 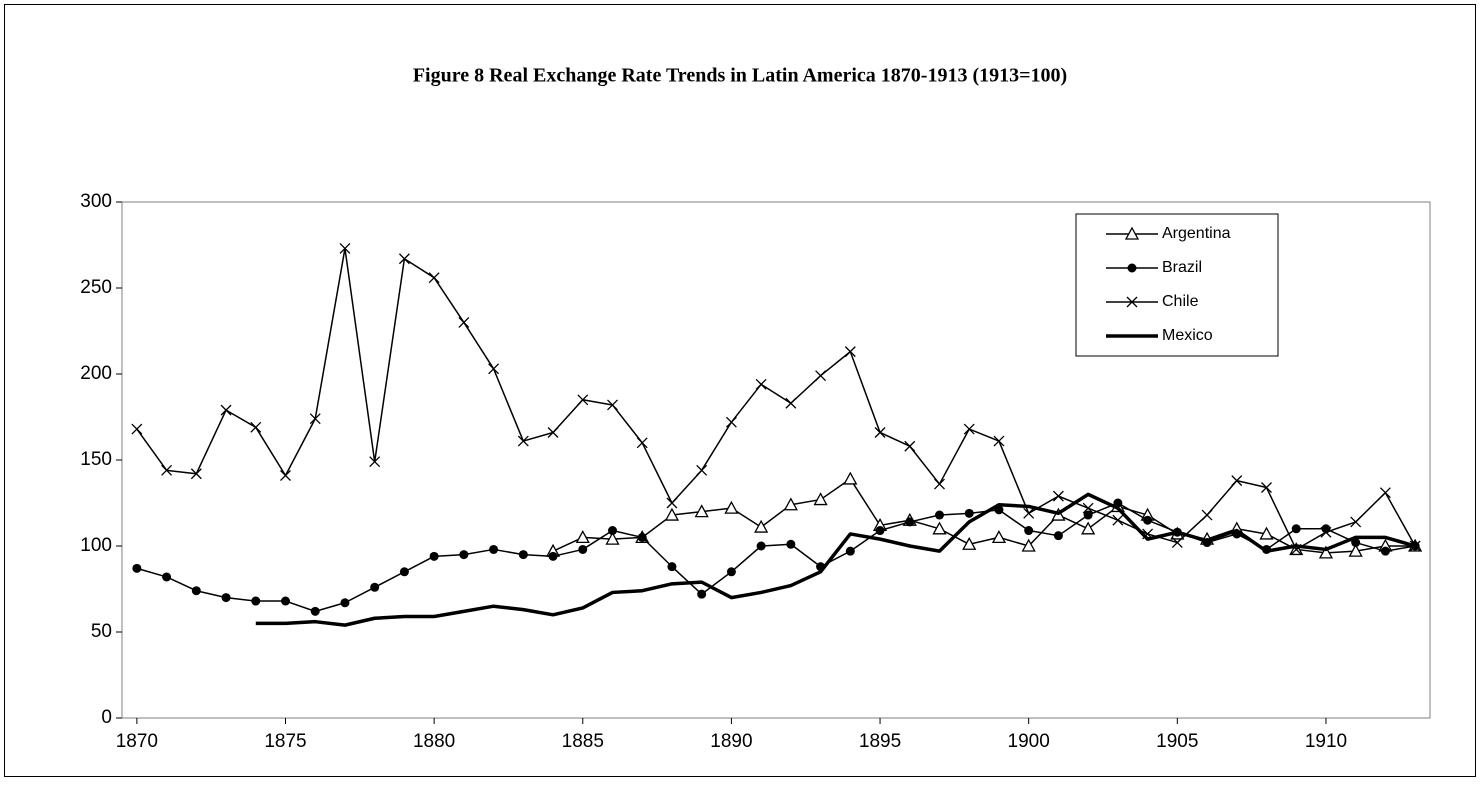 What do you see at coordinates (1180, 301) in the screenshot?
I see `legend-label: Chile` at bounding box center [1180, 301].